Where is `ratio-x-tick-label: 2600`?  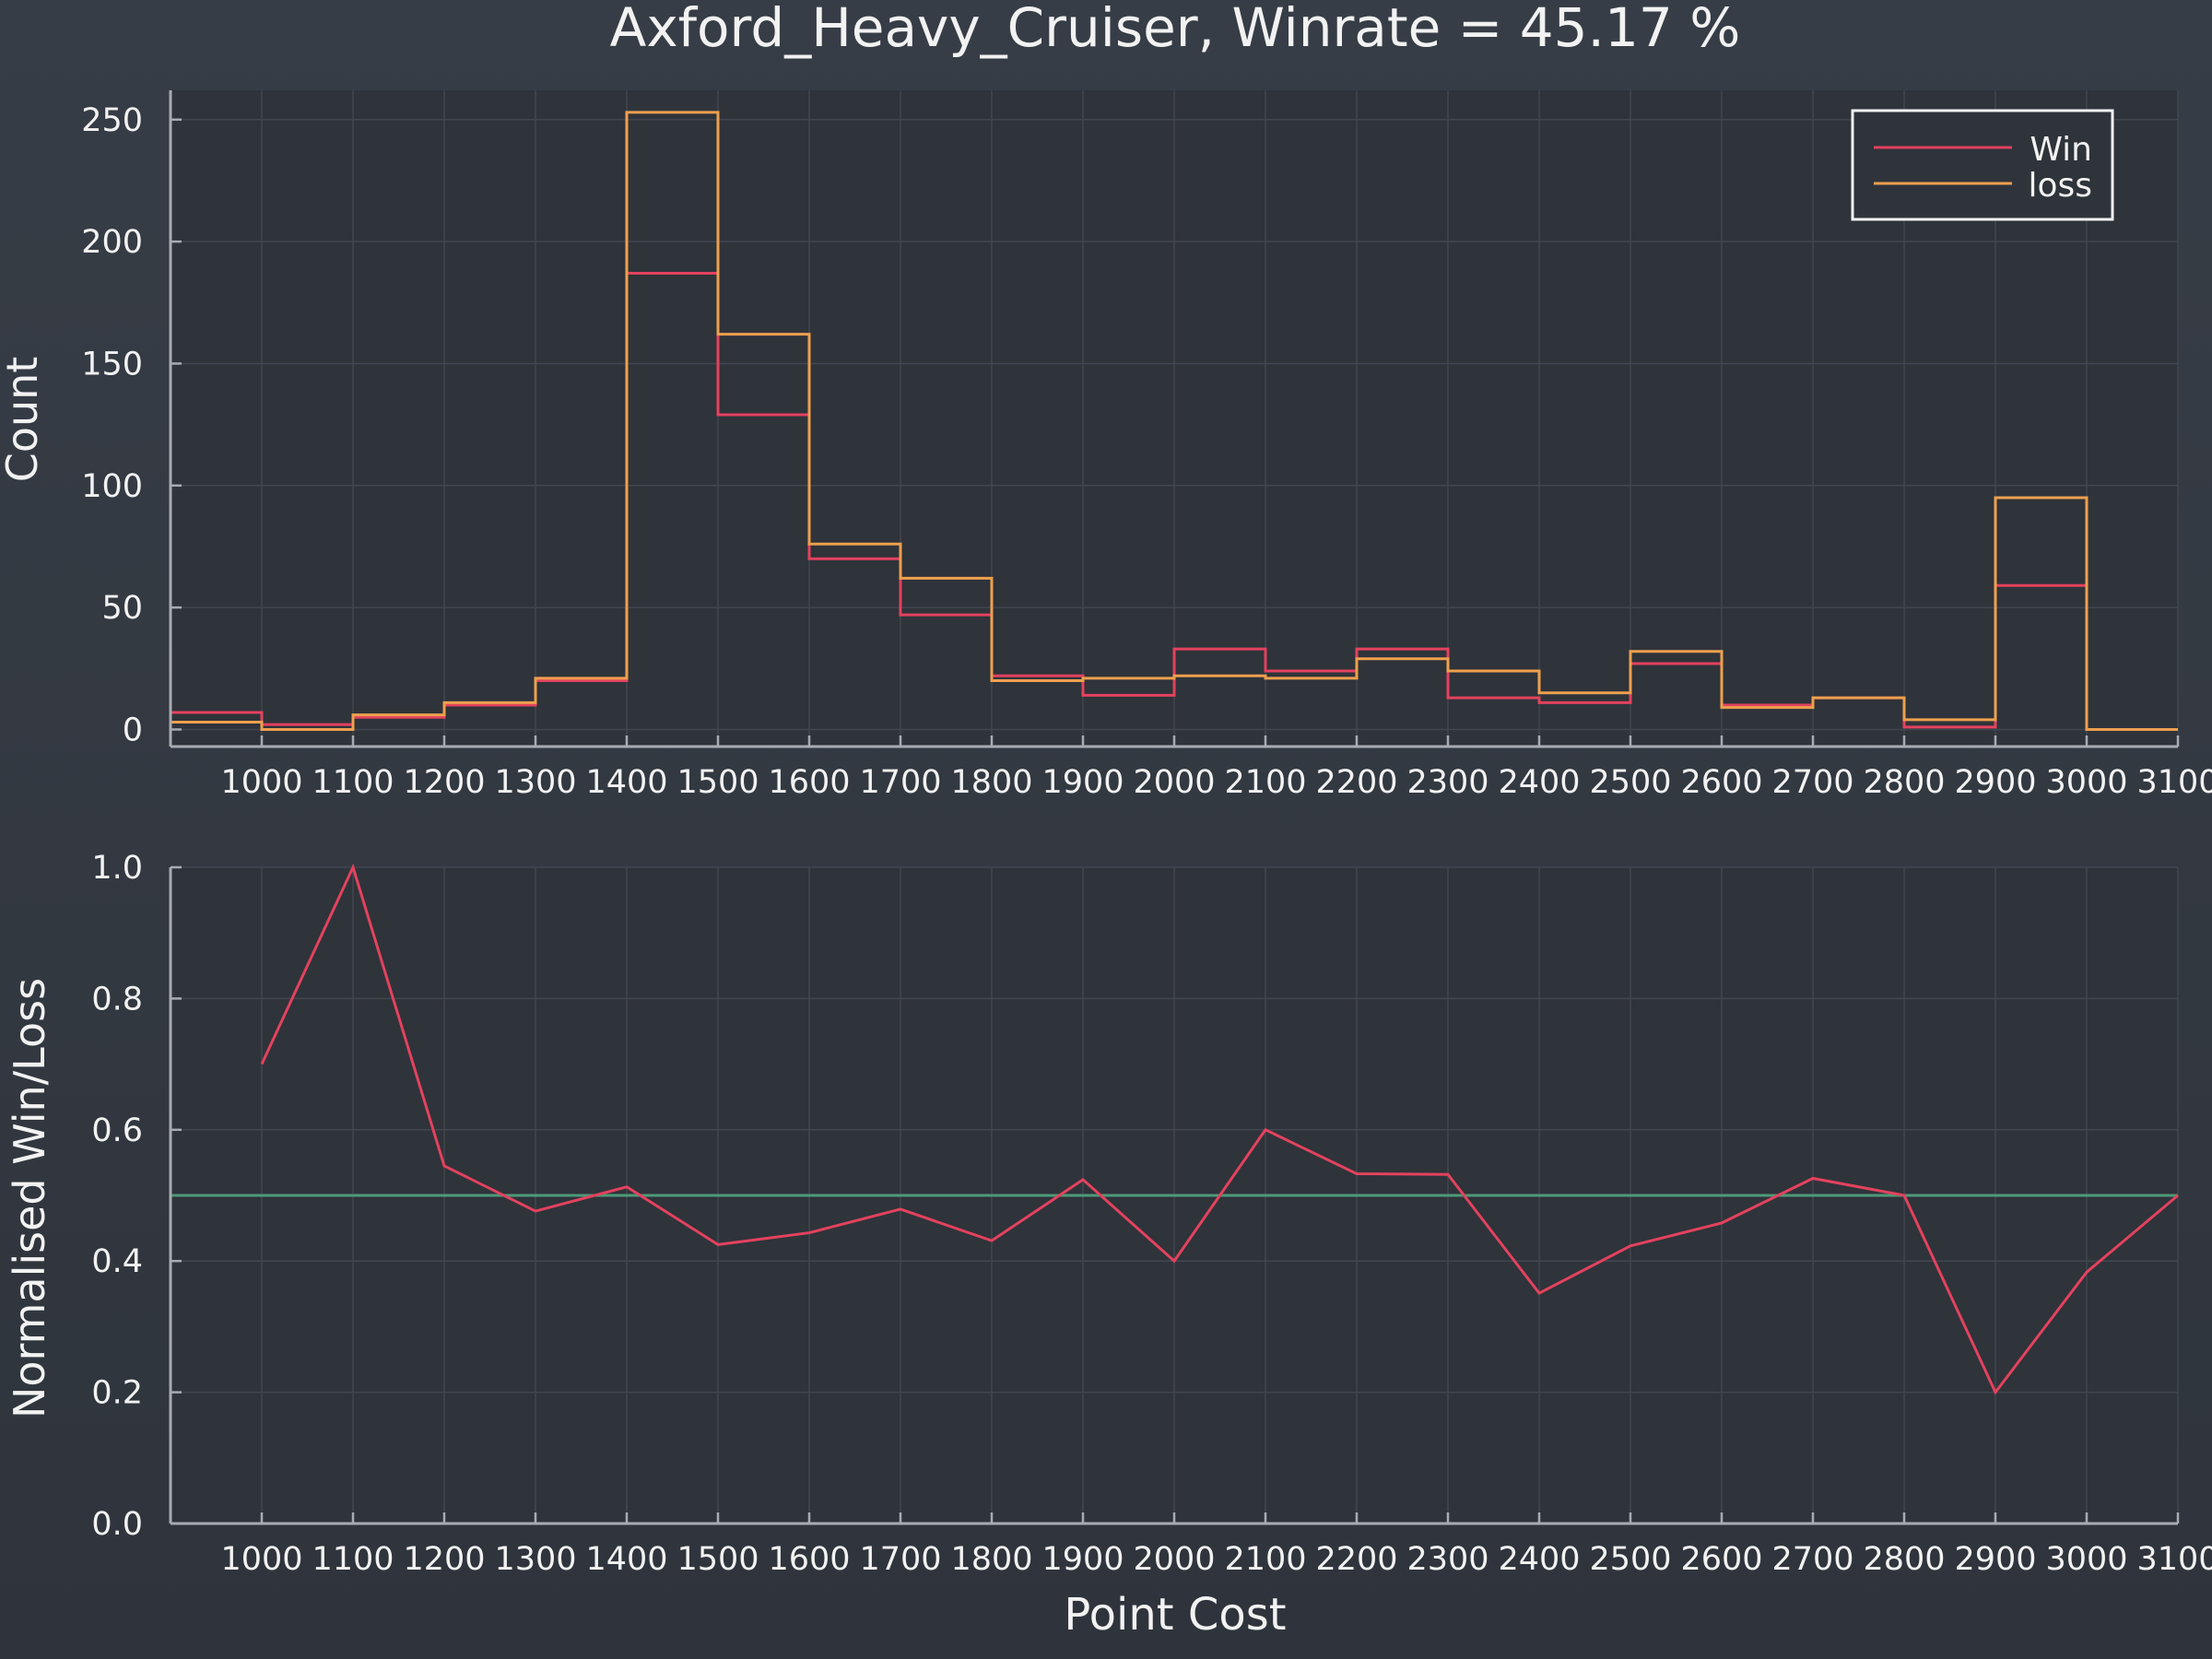
ratio-x-tick-label: 2600 is located at coordinates (1721, 1559).